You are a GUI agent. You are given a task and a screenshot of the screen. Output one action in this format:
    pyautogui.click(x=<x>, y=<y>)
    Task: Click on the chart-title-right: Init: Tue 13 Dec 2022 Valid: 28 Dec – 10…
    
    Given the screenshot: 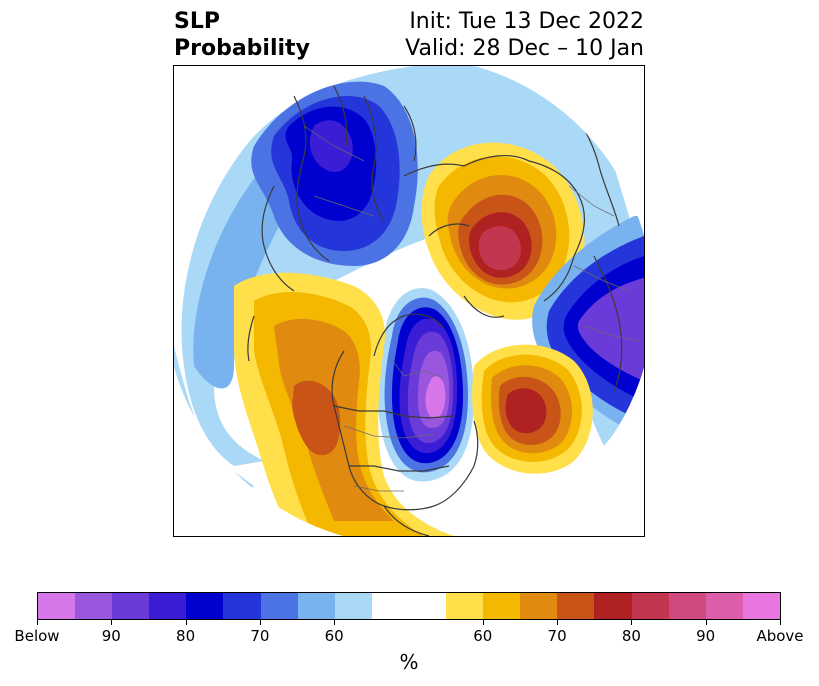 What is the action you would take?
    pyautogui.click(x=524, y=35)
    